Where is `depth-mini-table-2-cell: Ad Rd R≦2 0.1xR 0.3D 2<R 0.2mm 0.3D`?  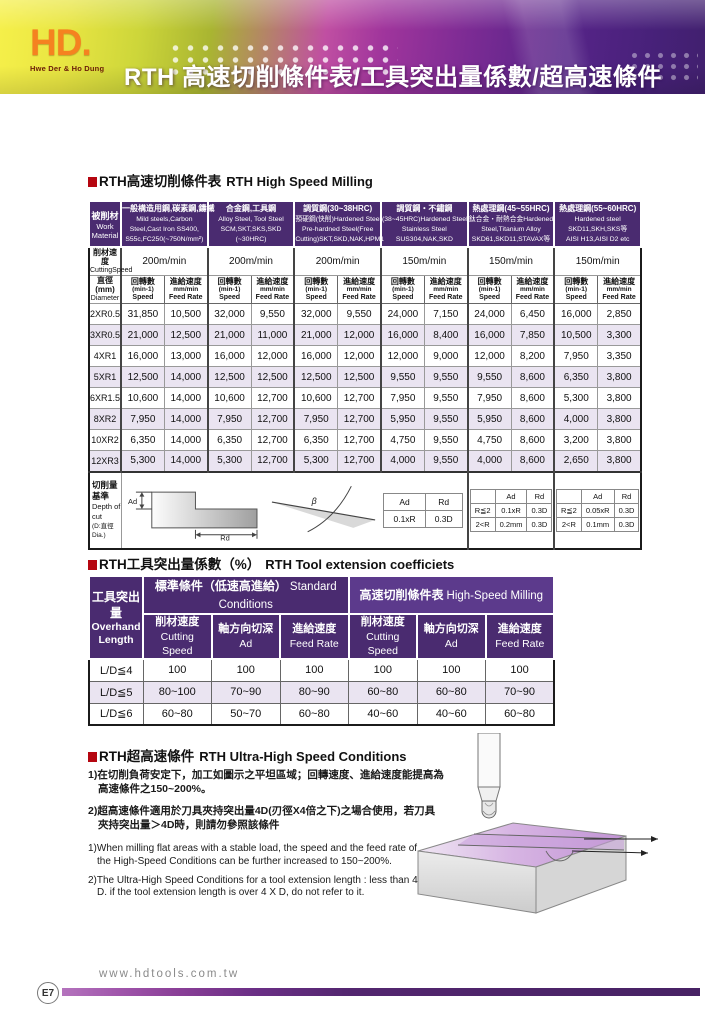
depth-mini-table-2-cell: Ad Rd R≦2 0.1xR 0.3D 2<R 0.2mm 0.3D is located at coordinates (510, 509).